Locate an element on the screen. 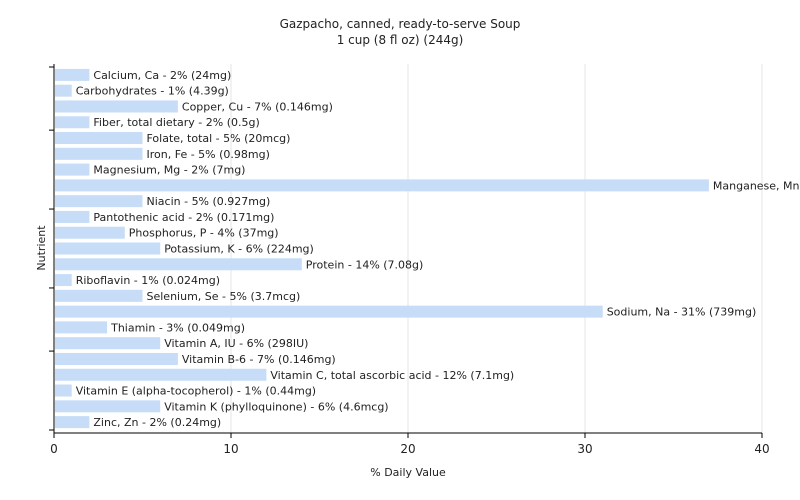 The image size is (800, 500). data-label: Pantothenic acid - 2% (0.171mg) is located at coordinates (183, 217).